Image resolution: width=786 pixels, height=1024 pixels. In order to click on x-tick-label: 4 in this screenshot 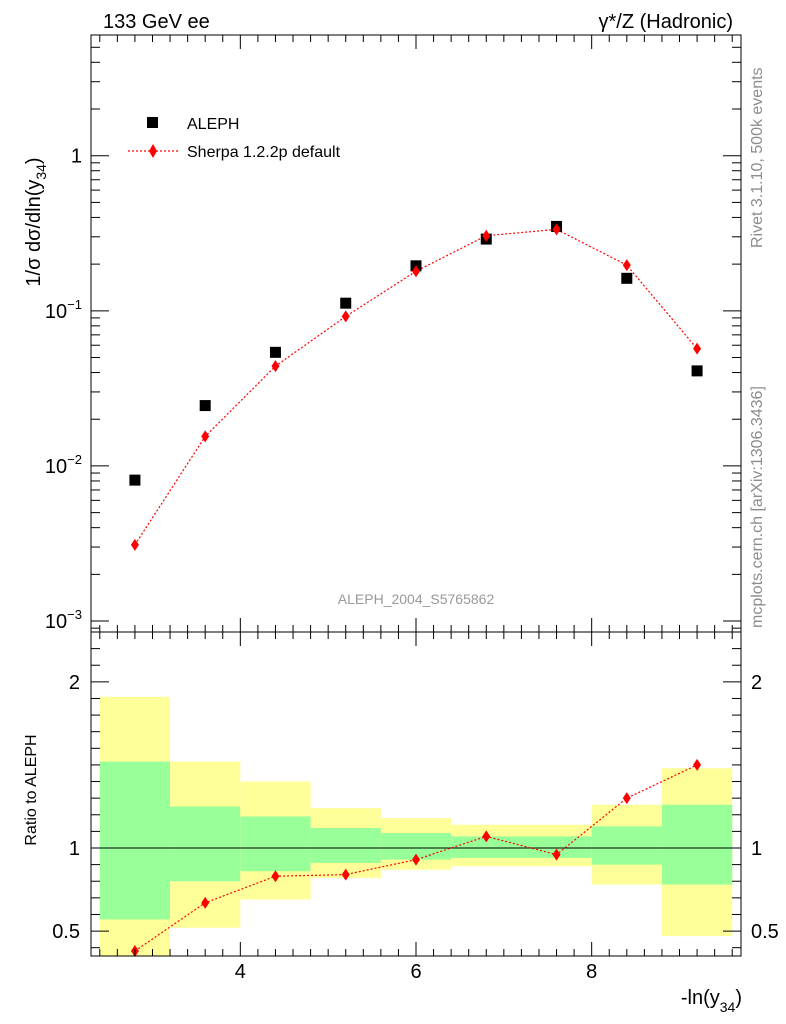, I will do `click(240, 972)`.